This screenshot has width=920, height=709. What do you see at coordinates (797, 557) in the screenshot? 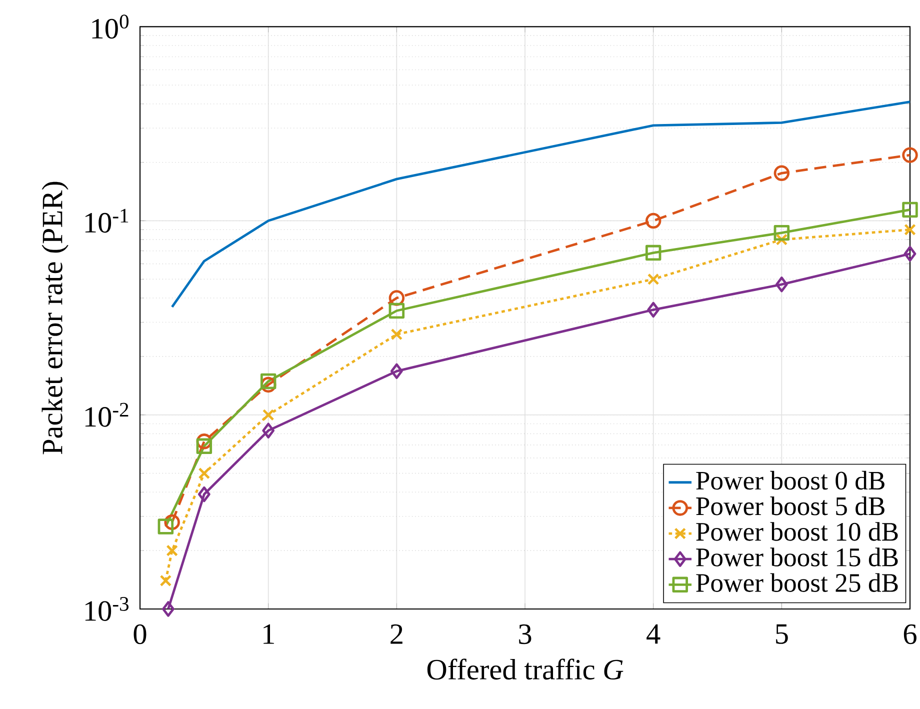
I see `legend-label: Power boost 15 dB` at bounding box center [797, 557].